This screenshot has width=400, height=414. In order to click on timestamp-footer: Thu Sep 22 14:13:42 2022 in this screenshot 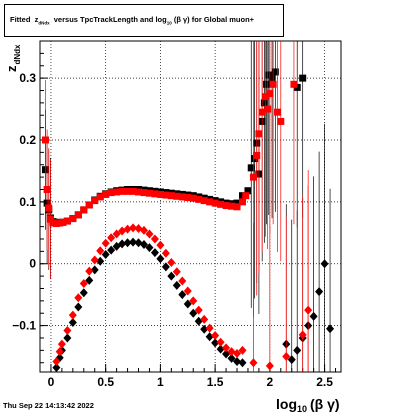, I will do `click(48, 405)`.